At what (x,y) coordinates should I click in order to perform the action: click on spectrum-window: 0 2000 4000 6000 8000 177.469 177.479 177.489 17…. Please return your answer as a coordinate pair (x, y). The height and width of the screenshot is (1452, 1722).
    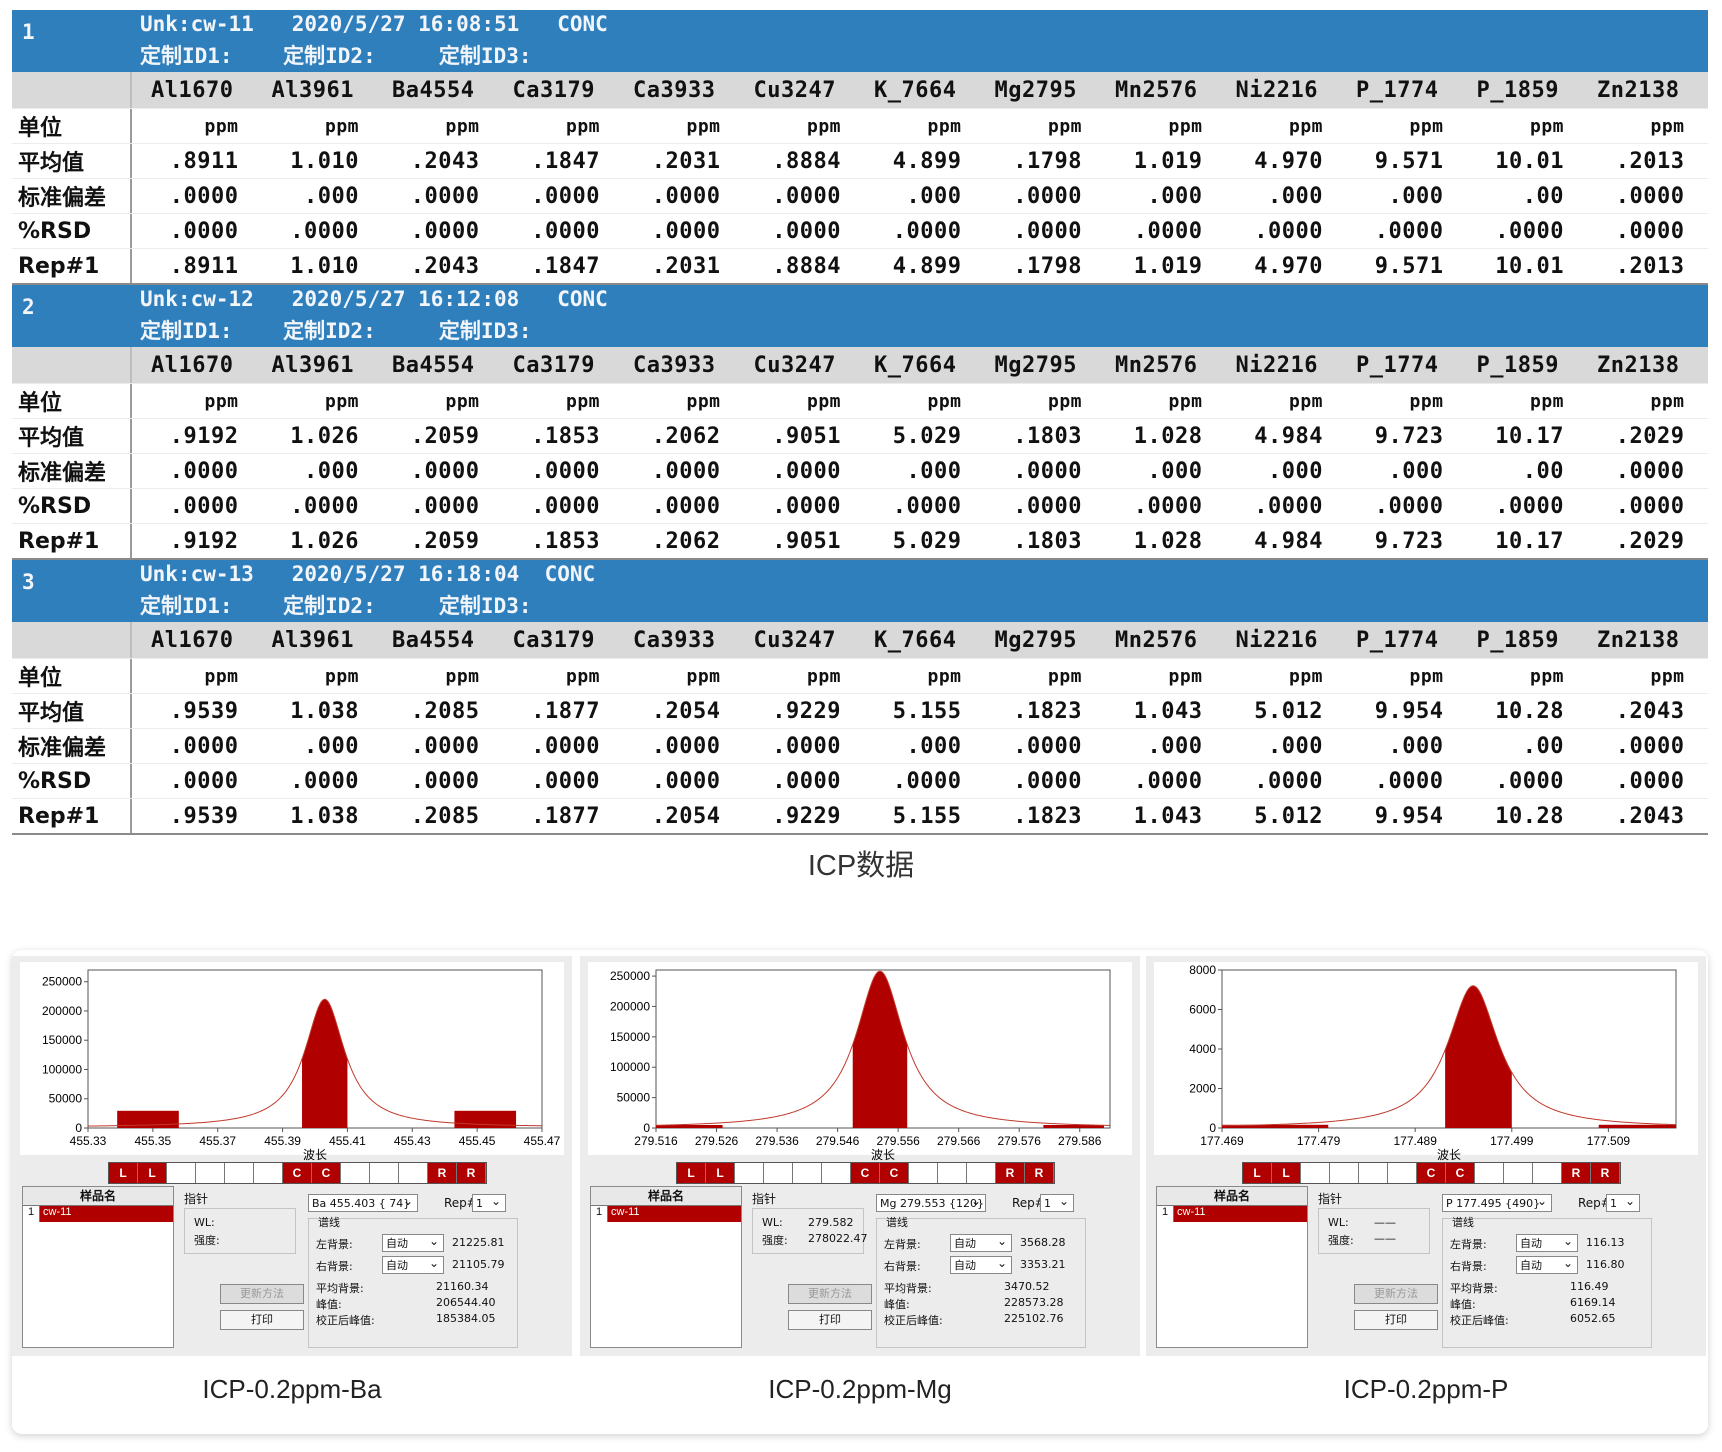
    Looking at the image, I should click on (1426, 1156).